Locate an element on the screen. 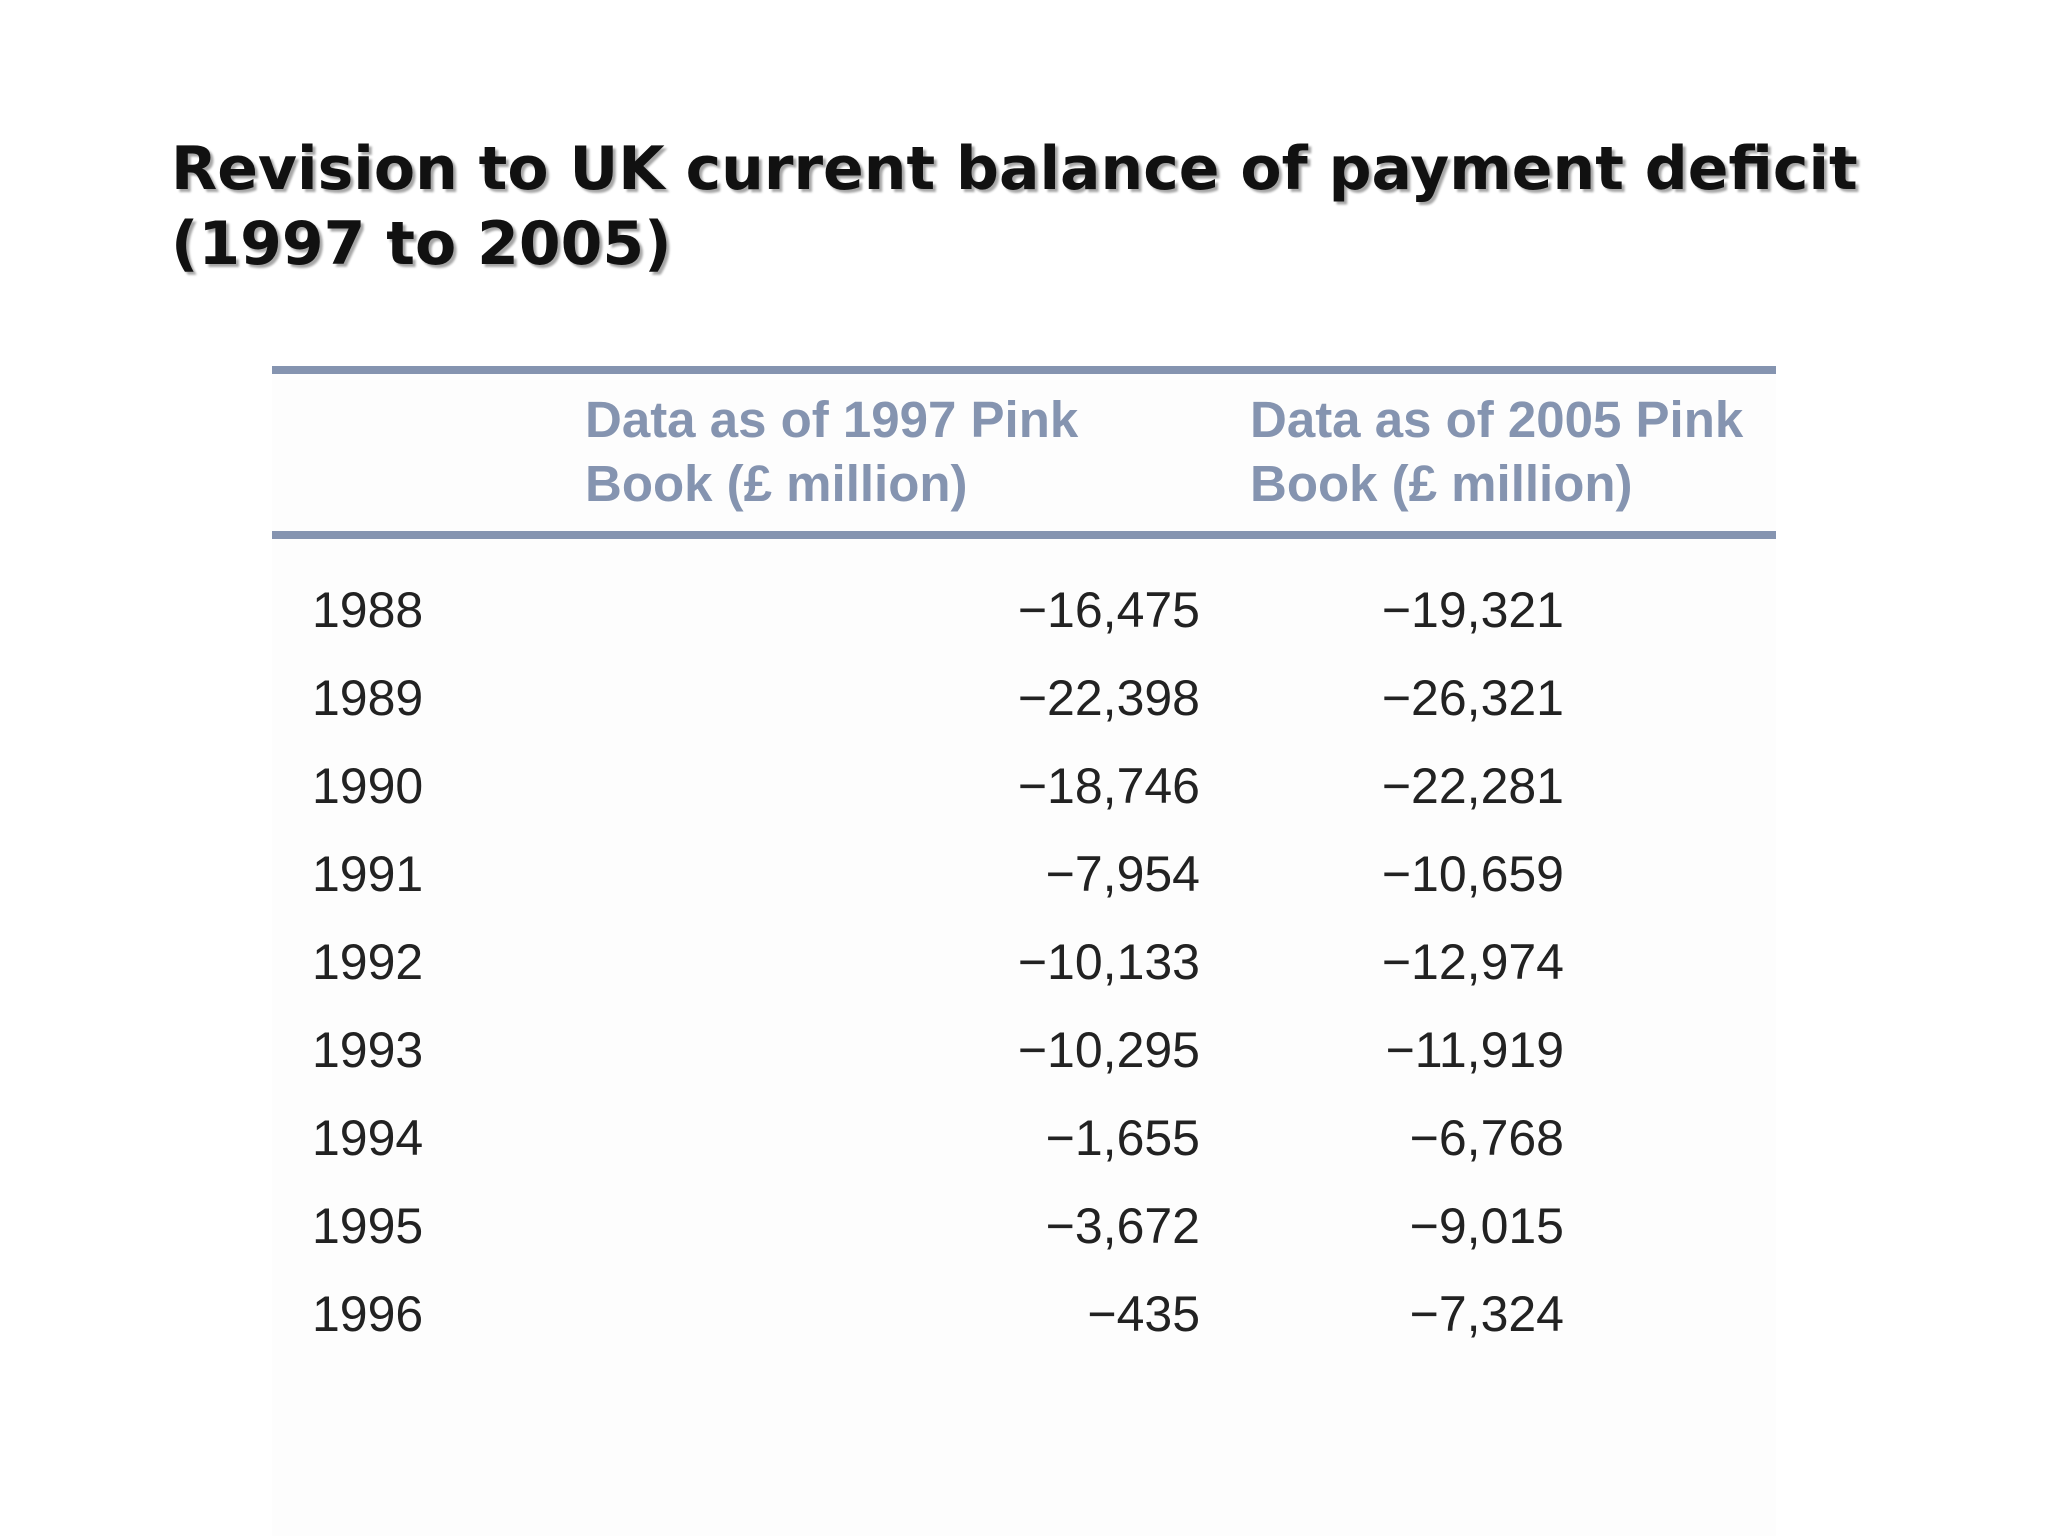 Image resolution: width=2048 pixels, height=1536 pixels. table-top-rule is located at coordinates (1024, 370).